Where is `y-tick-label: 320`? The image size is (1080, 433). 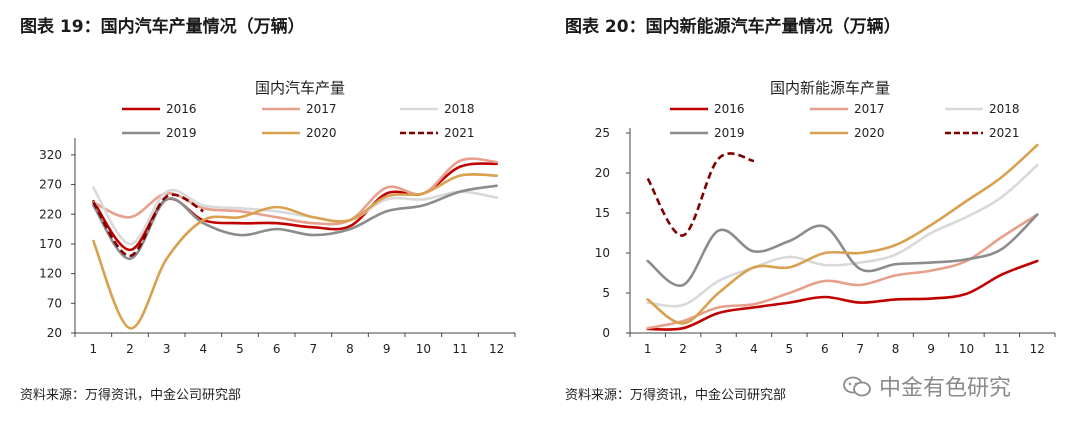
y-tick-label: 320 is located at coordinates (50, 155).